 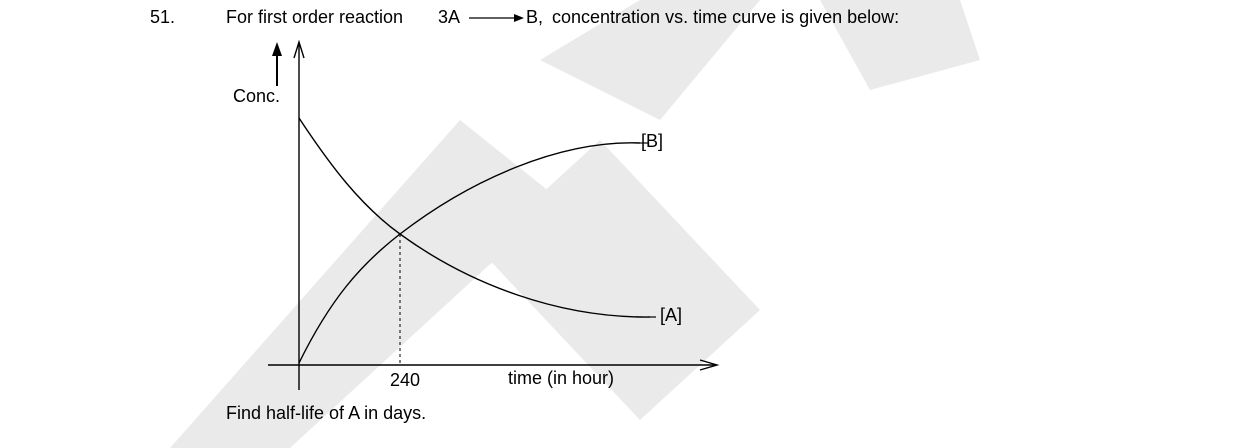 I want to click on conc-arrowhead, so click(x=277, y=49).